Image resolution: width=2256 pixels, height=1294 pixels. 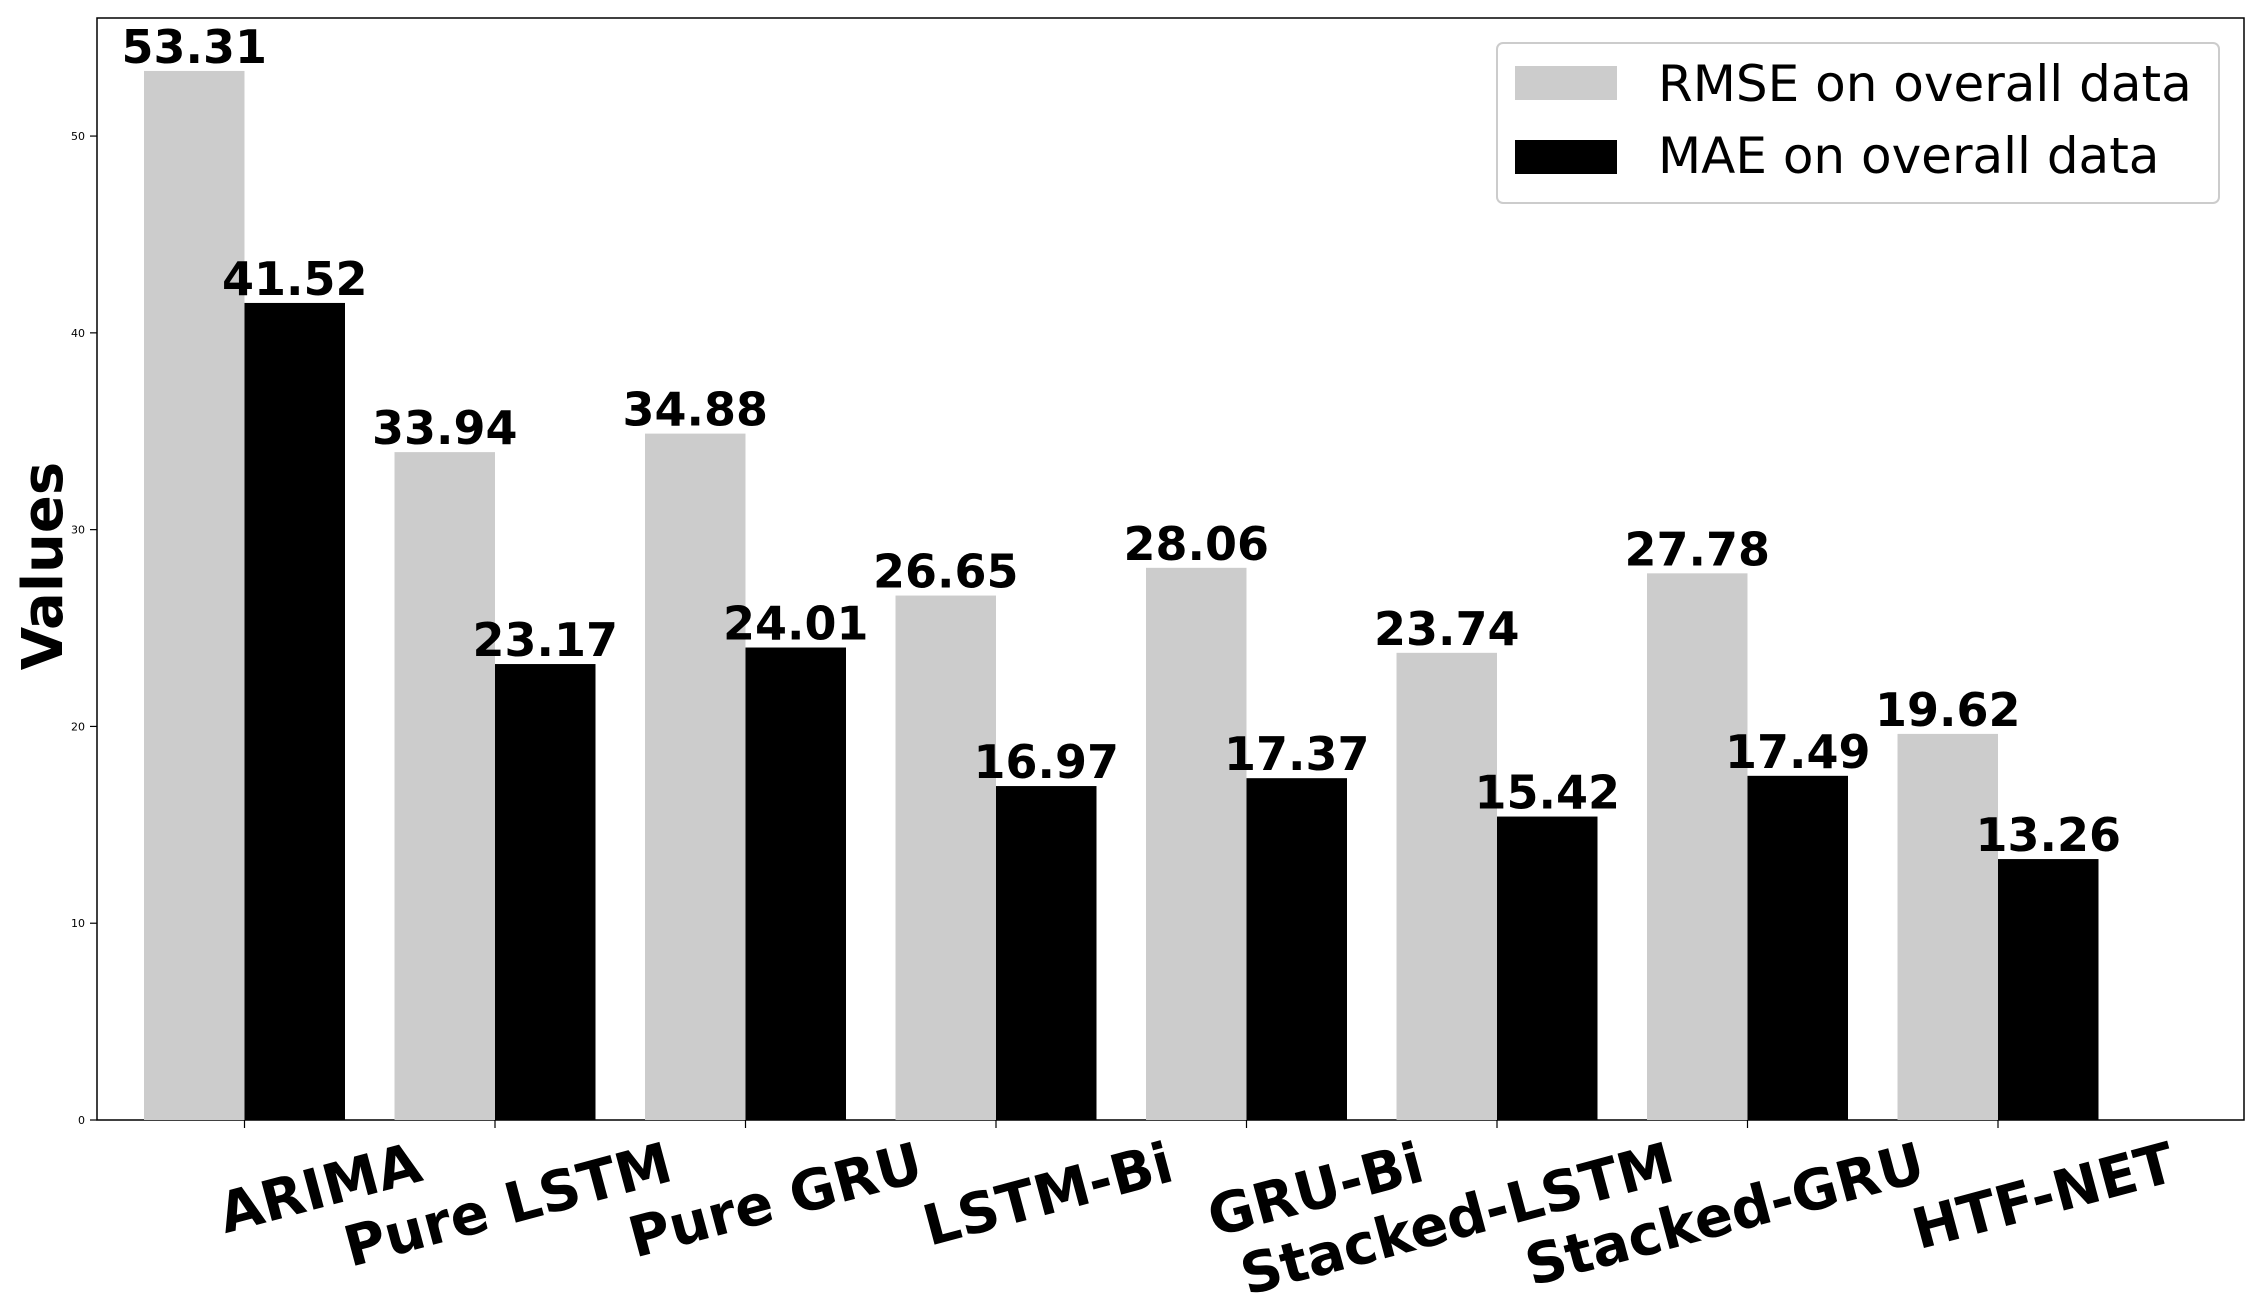 I want to click on value-label-rmse: 19.62, so click(x=1948, y=710).